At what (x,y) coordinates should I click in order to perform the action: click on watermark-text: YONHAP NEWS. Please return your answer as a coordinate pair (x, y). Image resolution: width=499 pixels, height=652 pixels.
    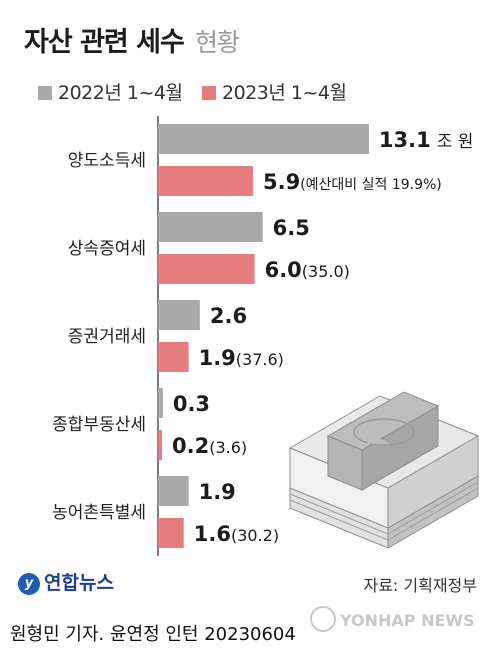
    Looking at the image, I should click on (407, 620).